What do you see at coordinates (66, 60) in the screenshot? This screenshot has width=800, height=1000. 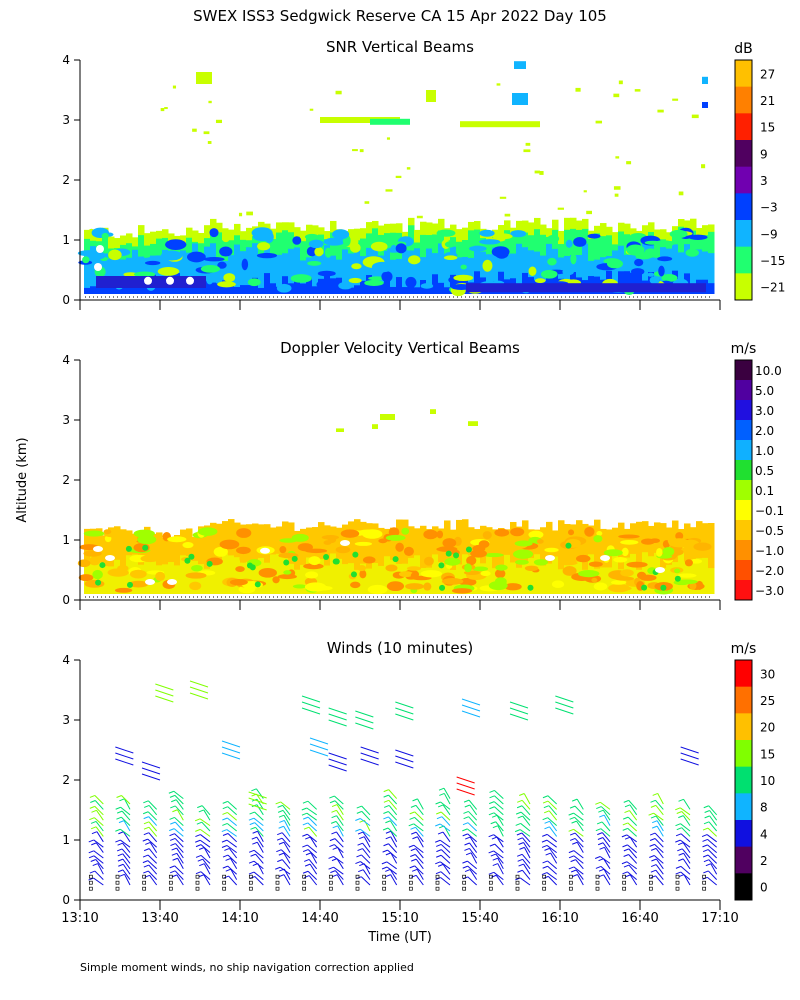 I see `y-tick-label: 4` at bounding box center [66, 60].